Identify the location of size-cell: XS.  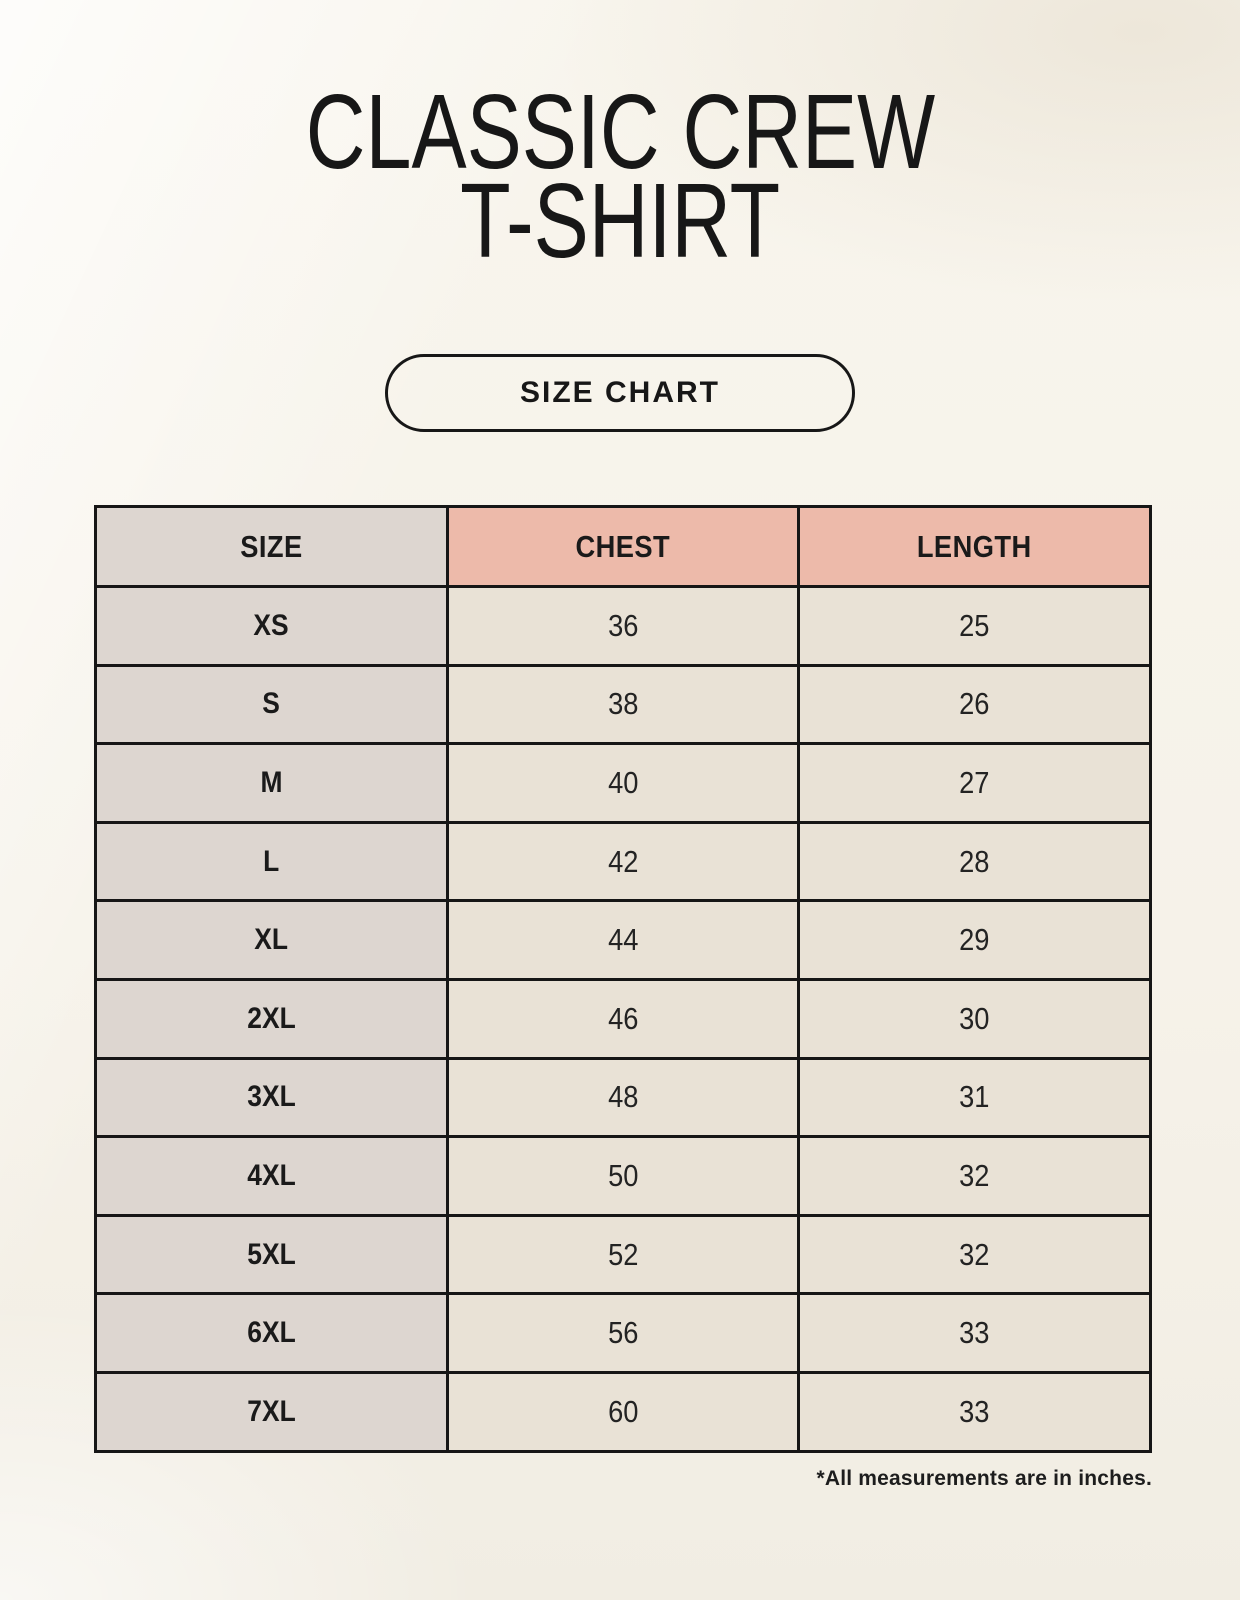
(271, 626).